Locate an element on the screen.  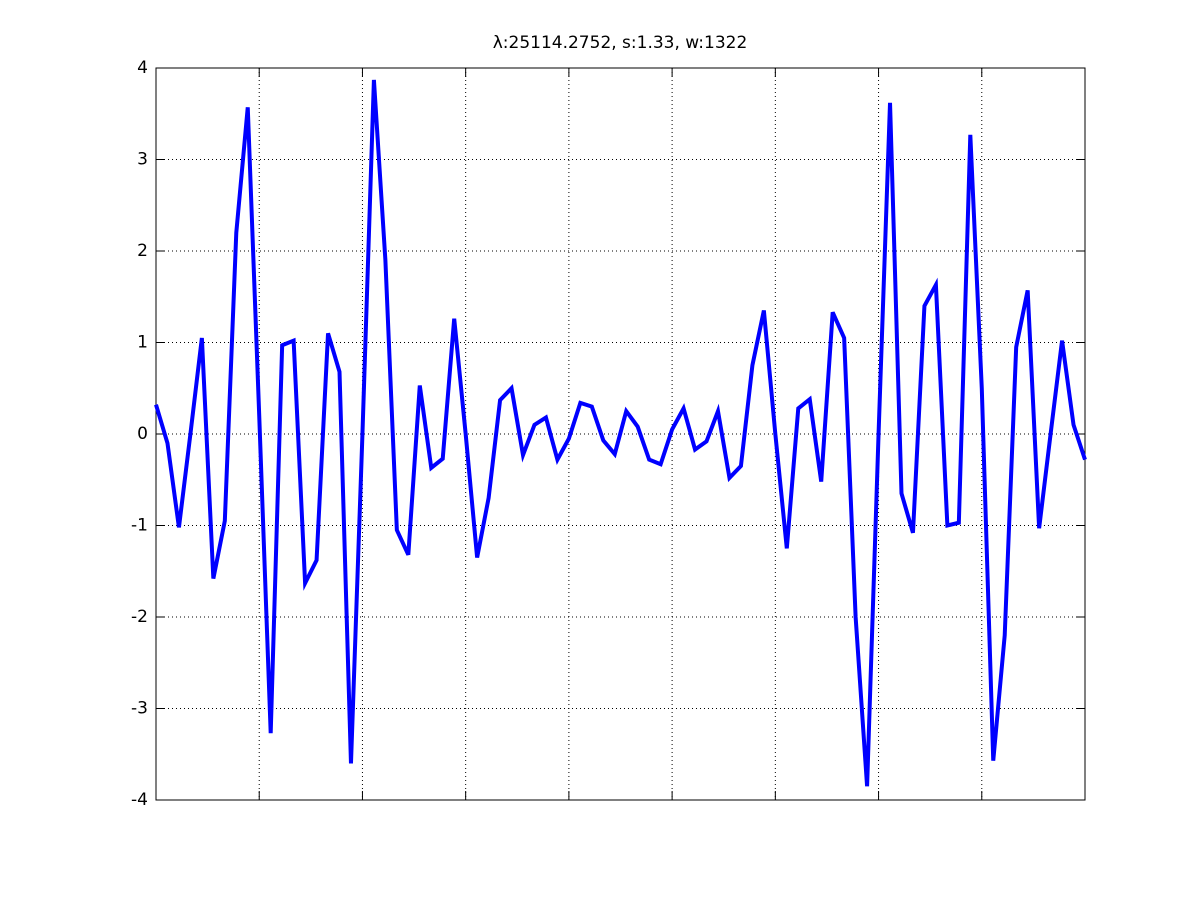
y-tick-label: 3 is located at coordinates (142, 160).